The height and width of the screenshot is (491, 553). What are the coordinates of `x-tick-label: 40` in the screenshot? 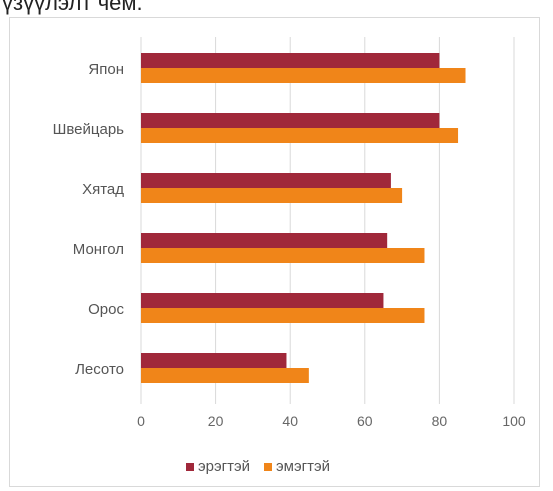 It's located at (290, 421).